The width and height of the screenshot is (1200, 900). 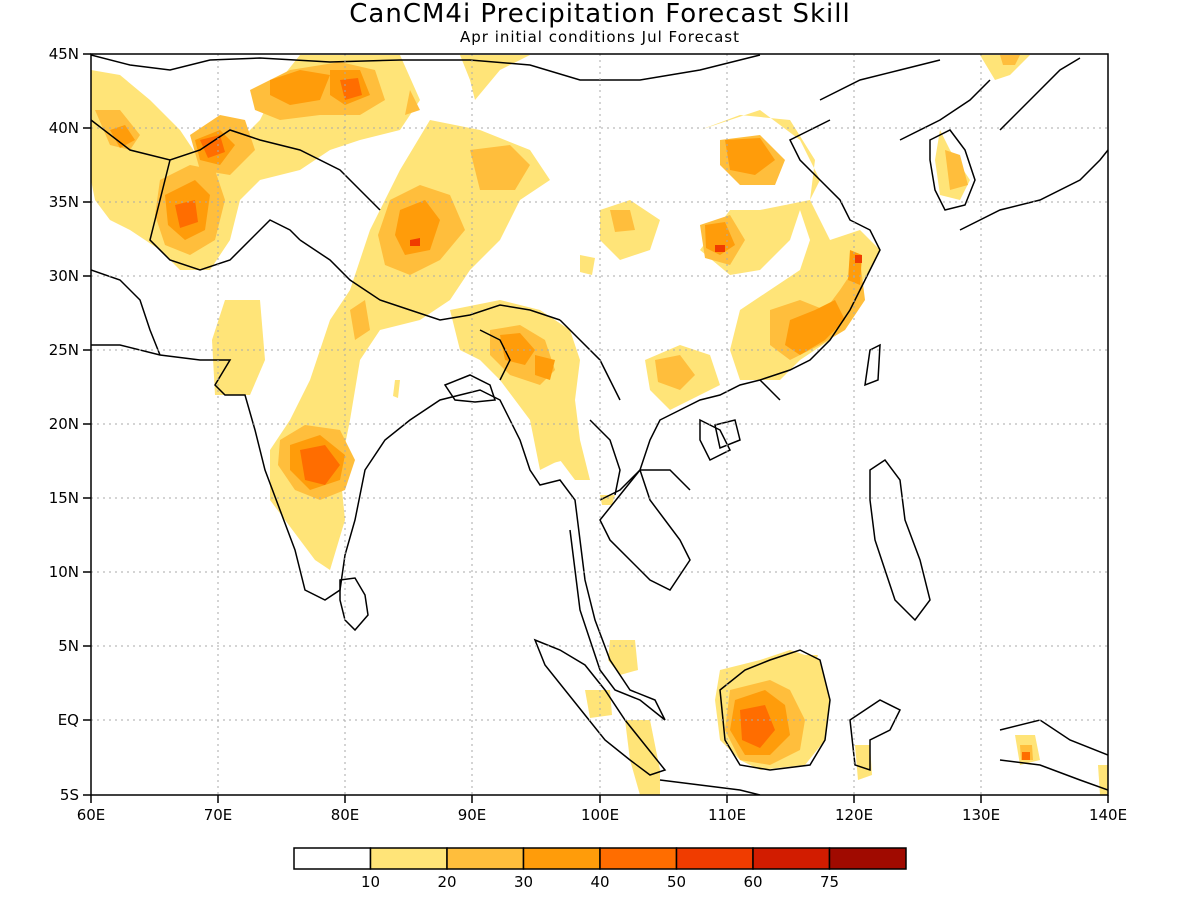 I want to click on colorbar-label: 60, so click(x=752, y=882).